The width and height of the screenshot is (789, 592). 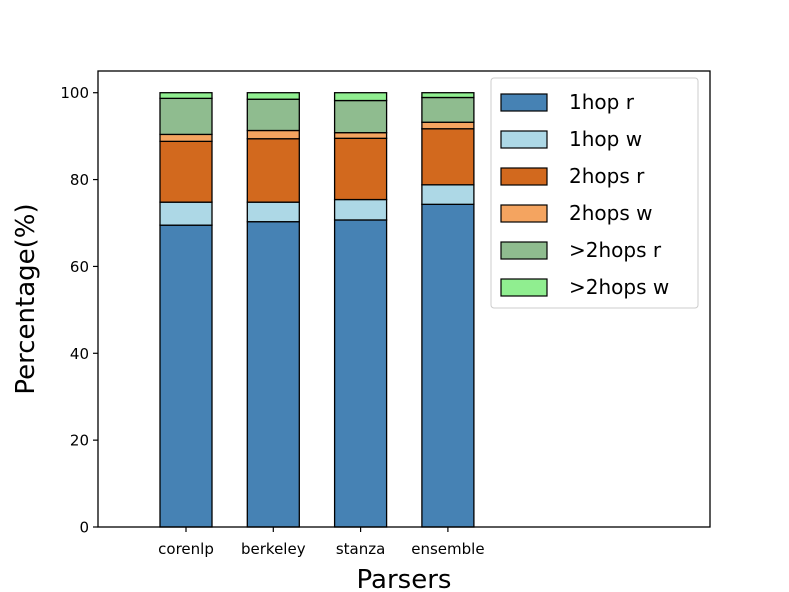 I want to click on y-axis-title: Percentage(%), so click(x=26, y=298).